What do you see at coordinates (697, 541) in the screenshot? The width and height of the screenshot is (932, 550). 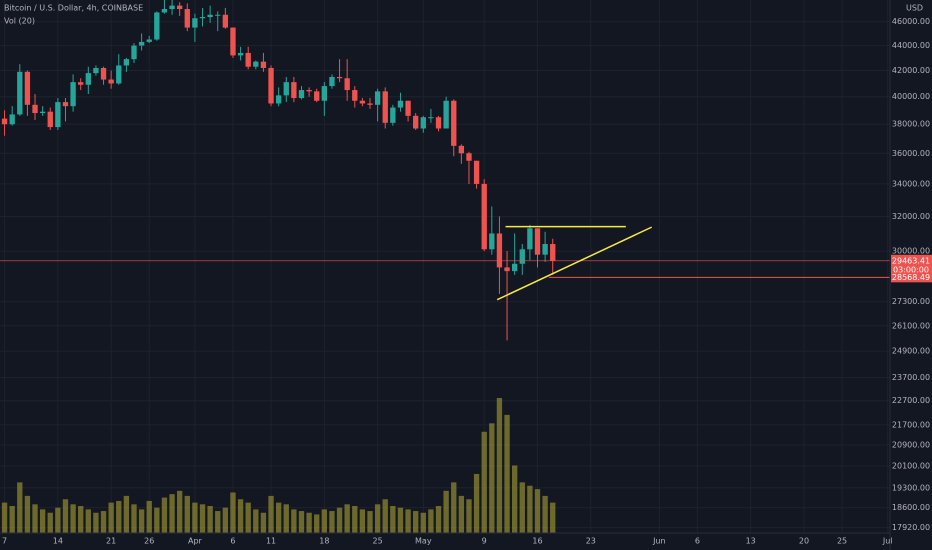 I see `x-tick-label: 6` at bounding box center [697, 541].